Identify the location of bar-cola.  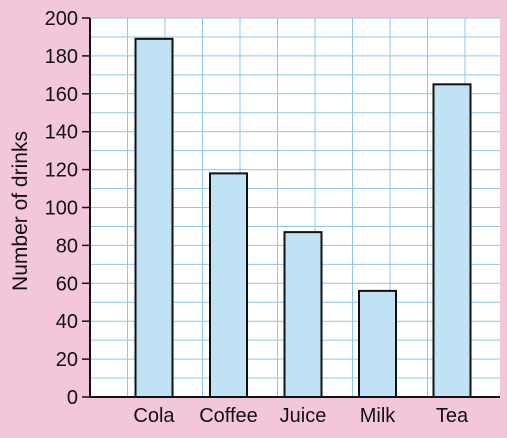
(154, 217).